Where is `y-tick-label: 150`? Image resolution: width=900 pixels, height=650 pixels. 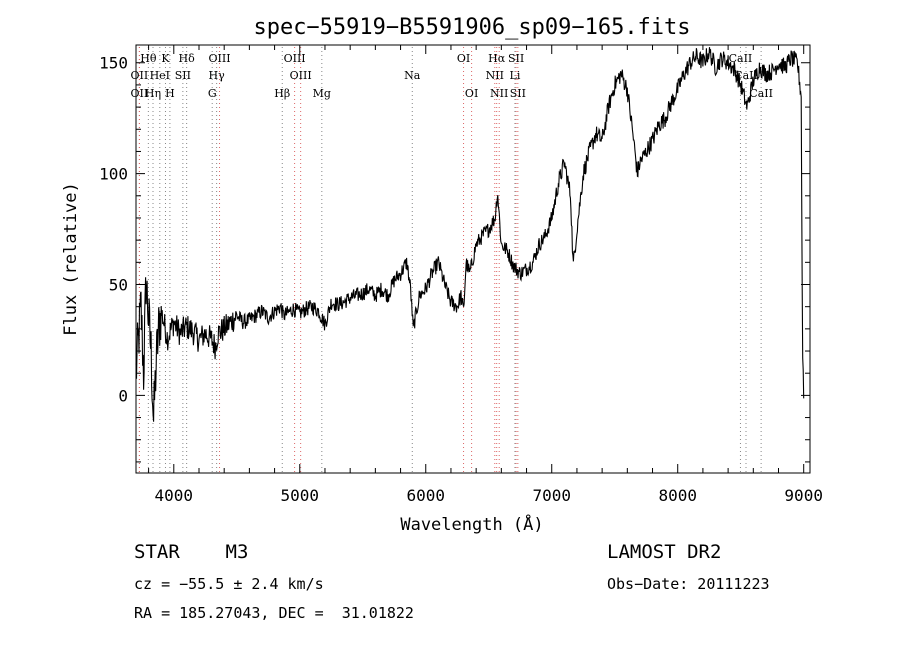
y-tick-label: 150 is located at coordinates (113, 63).